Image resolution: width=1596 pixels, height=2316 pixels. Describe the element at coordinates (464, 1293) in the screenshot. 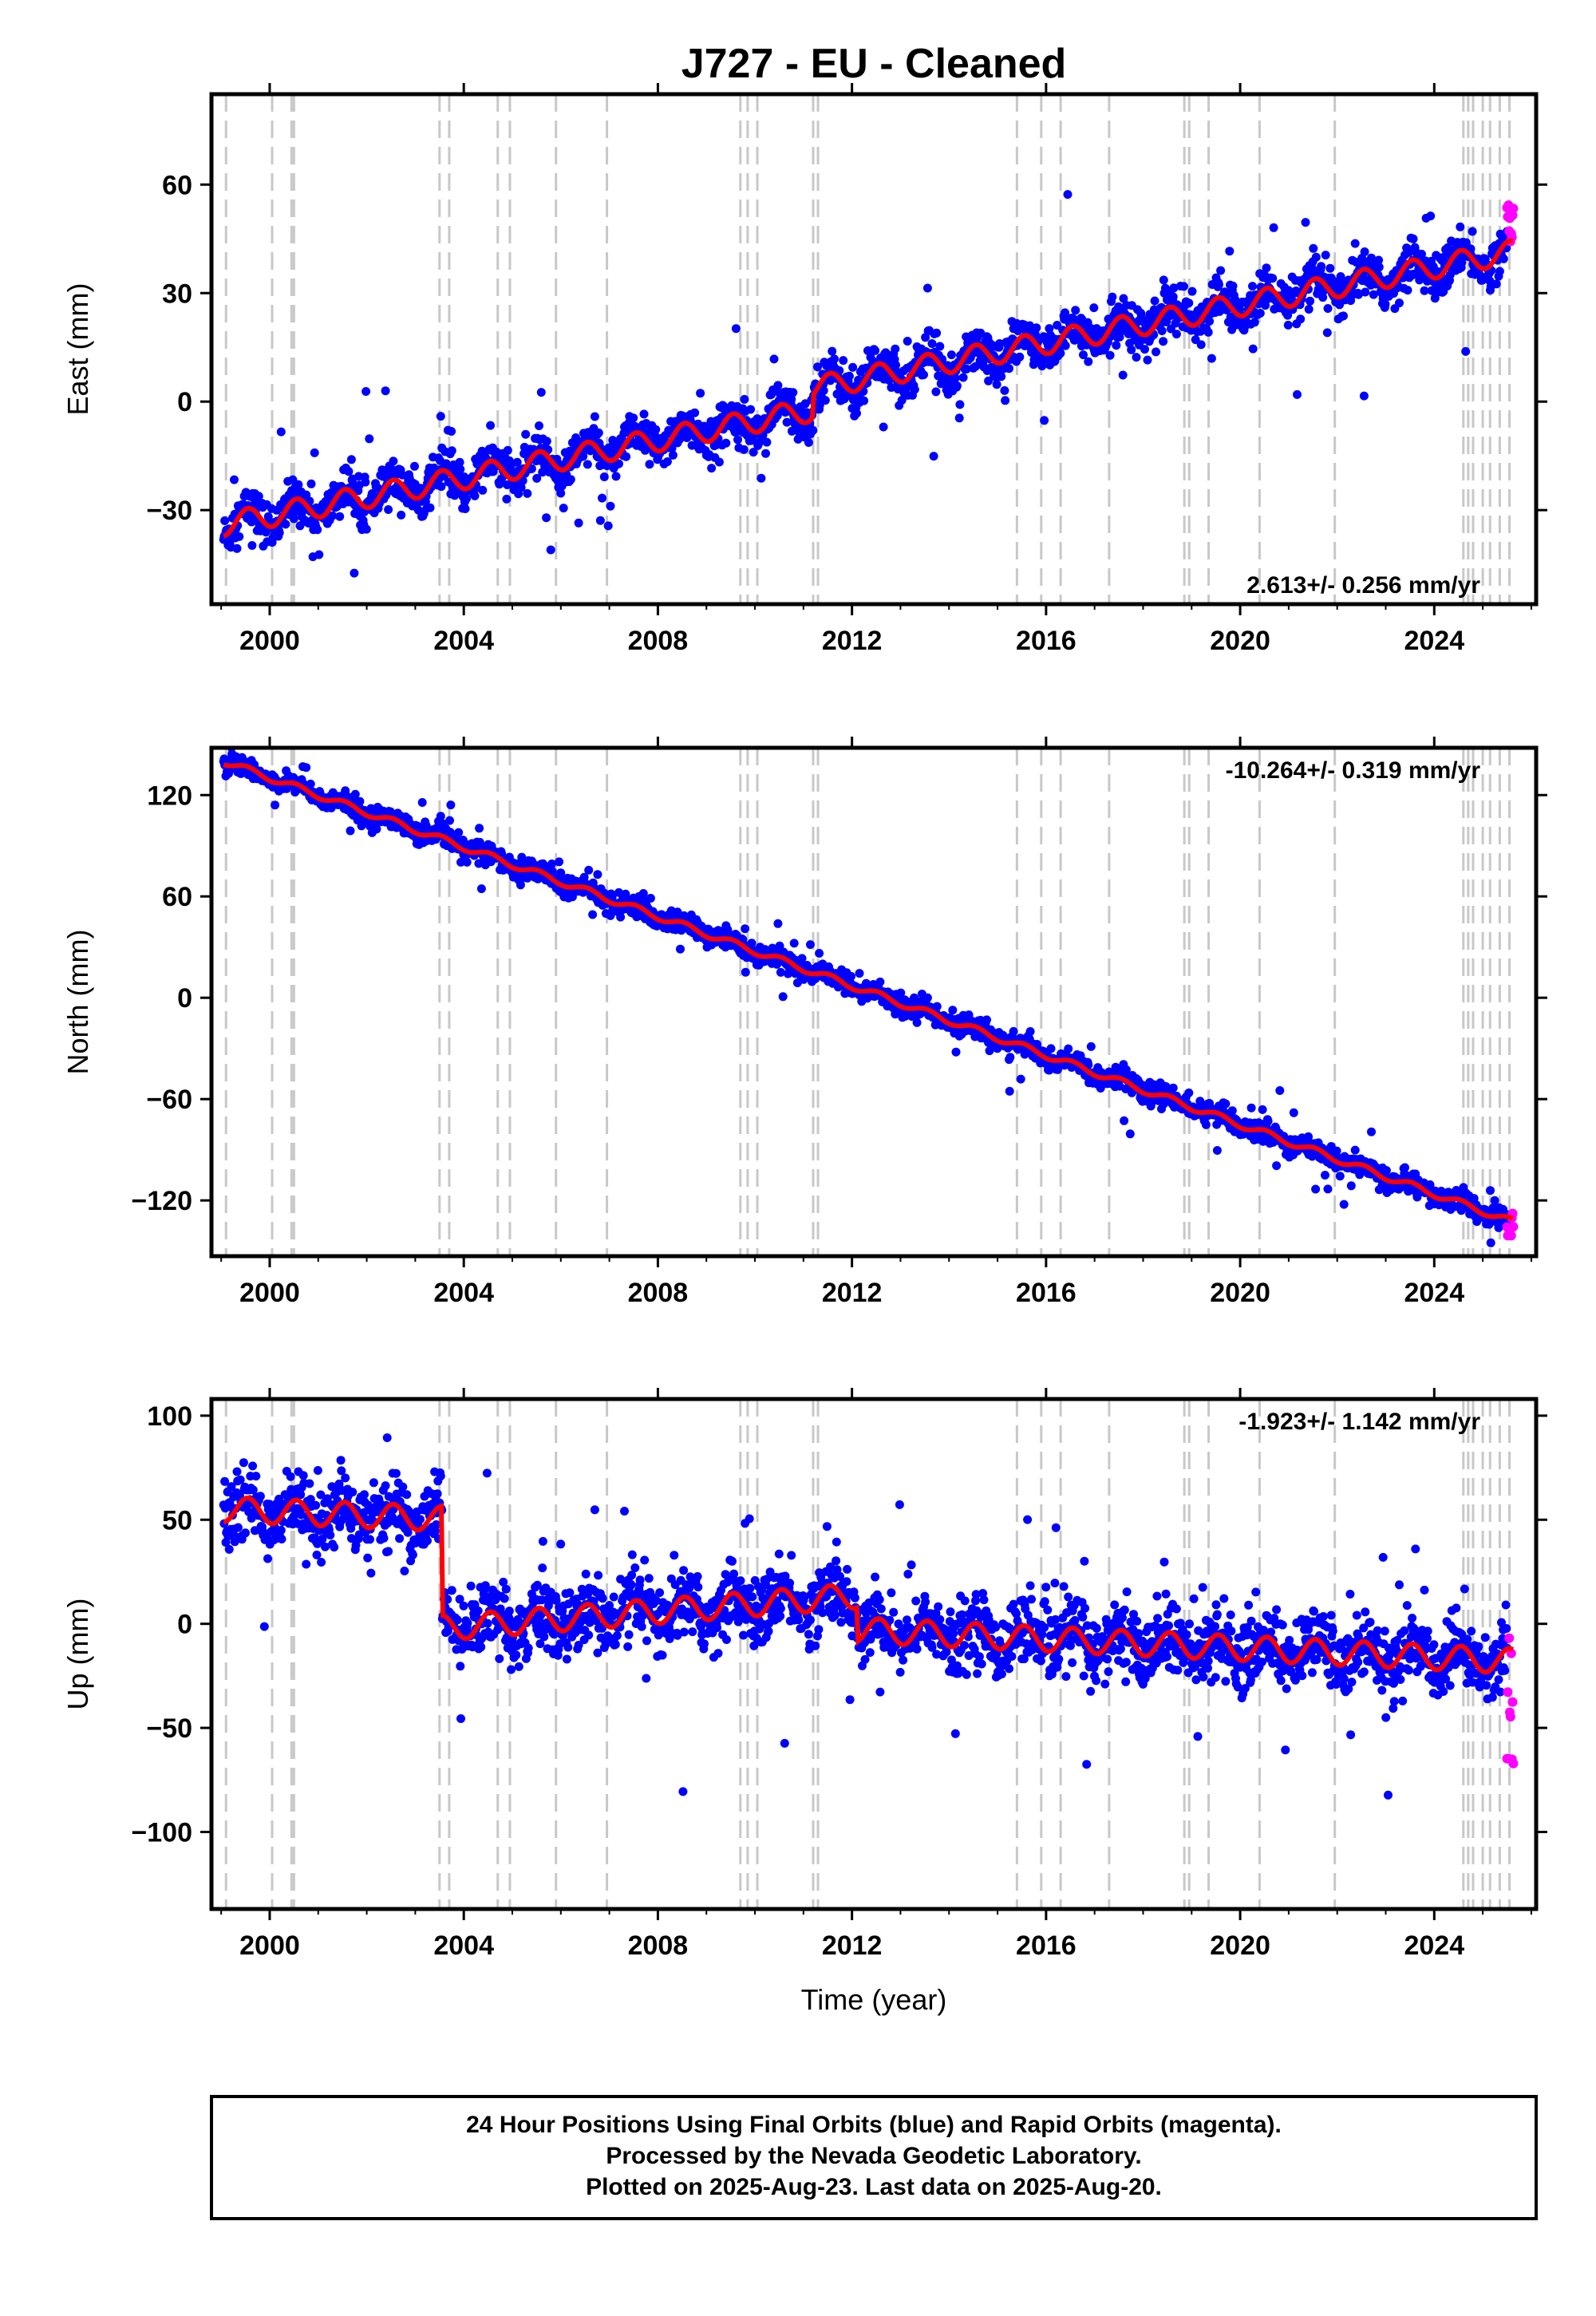

I see `x-tick-label: 2004` at that location.